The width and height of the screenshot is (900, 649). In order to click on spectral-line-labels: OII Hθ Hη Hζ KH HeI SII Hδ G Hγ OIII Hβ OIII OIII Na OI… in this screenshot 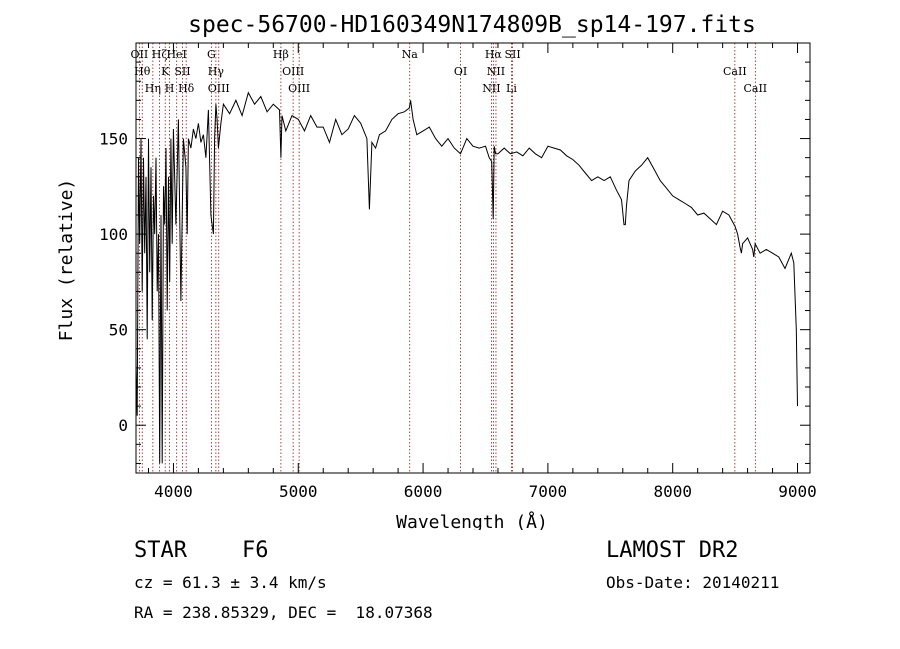, I will do `click(449, 71)`.